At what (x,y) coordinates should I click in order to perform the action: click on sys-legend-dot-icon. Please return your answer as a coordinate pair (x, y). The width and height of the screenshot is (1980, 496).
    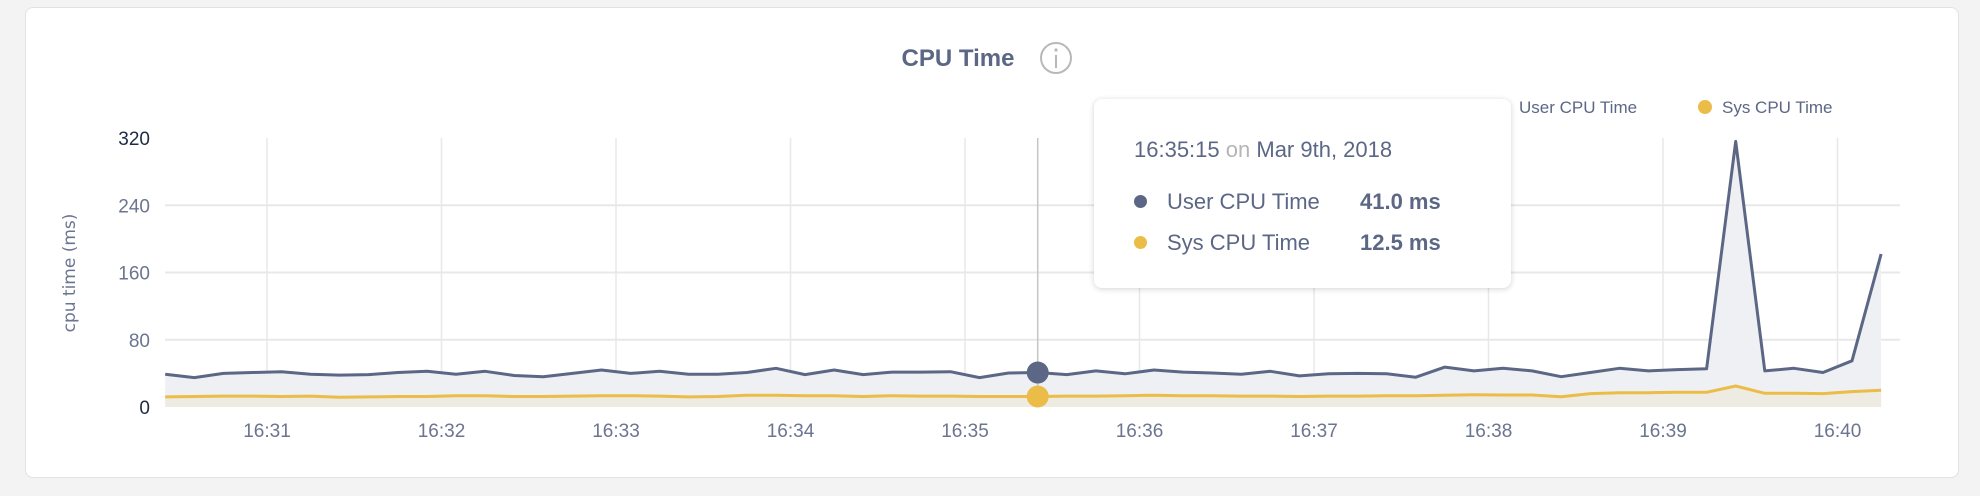
    Looking at the image, I should click on (1705, 107).